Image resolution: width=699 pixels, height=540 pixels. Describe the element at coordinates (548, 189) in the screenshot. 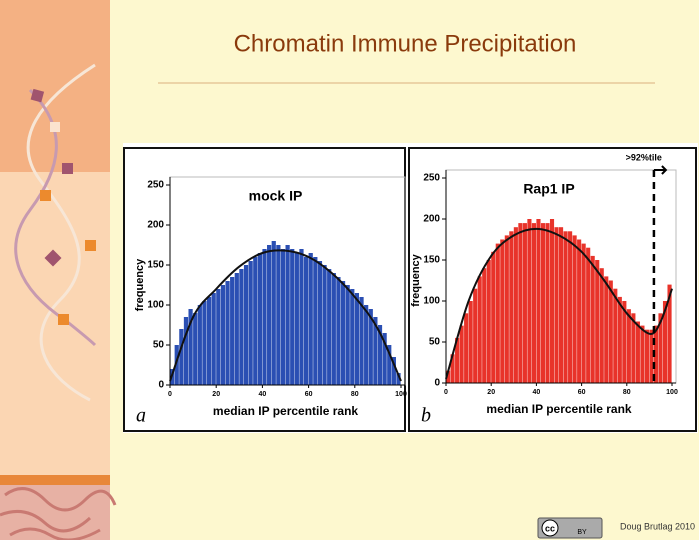

I see `chart-title: Rap1 IP` at that location.